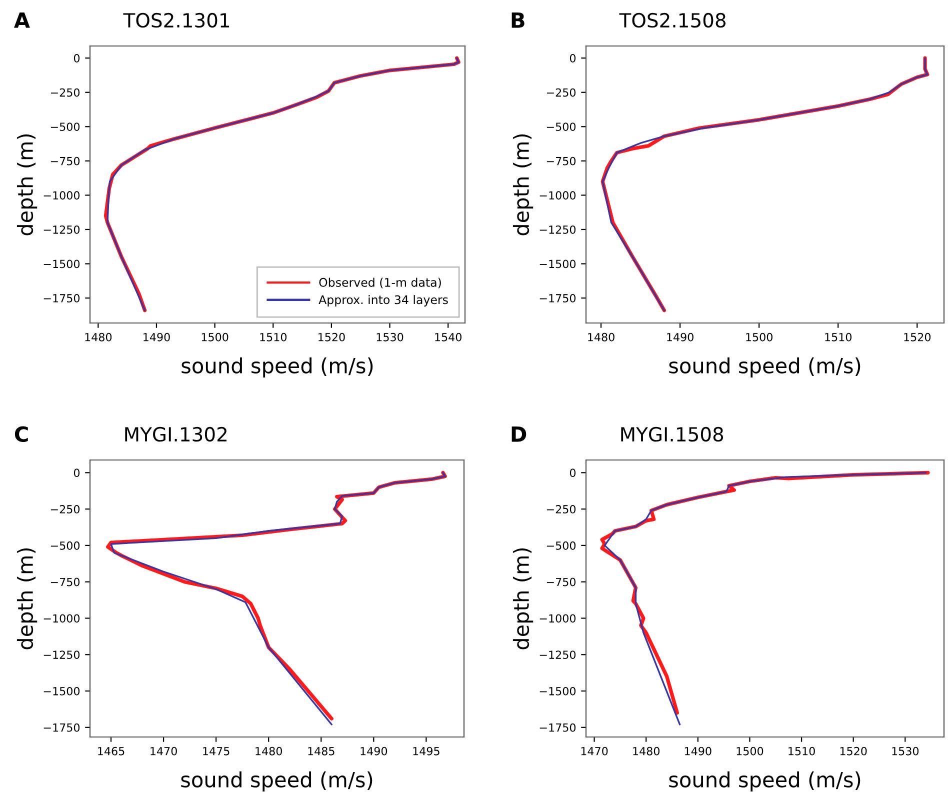  I want to click on legend-label: Observed (1-m data), so click(380, 283).